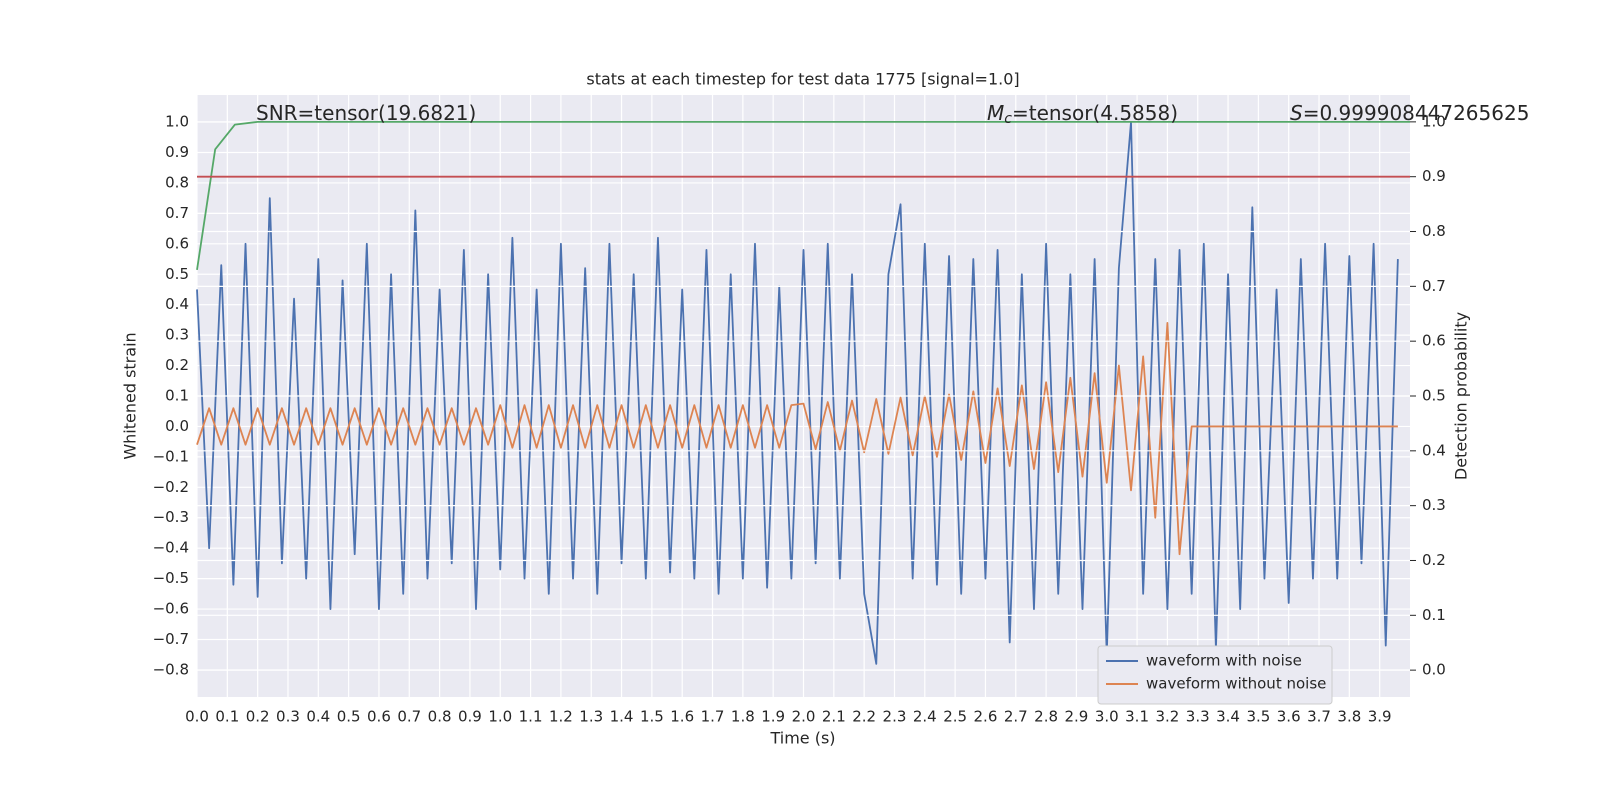 The width and height of the screenshot is (1600, 800). I want to click on x-tick-label: 0.7, so click(409, 717).